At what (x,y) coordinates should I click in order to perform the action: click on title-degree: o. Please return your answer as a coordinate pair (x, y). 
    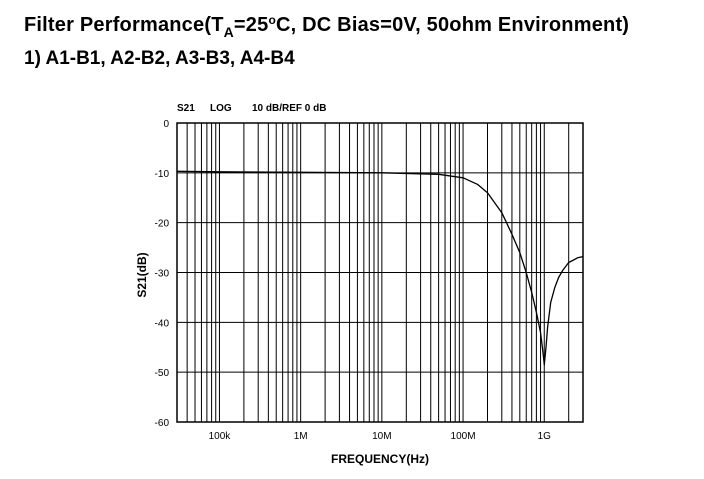
    Looking at the image, I should click on (272, 20).